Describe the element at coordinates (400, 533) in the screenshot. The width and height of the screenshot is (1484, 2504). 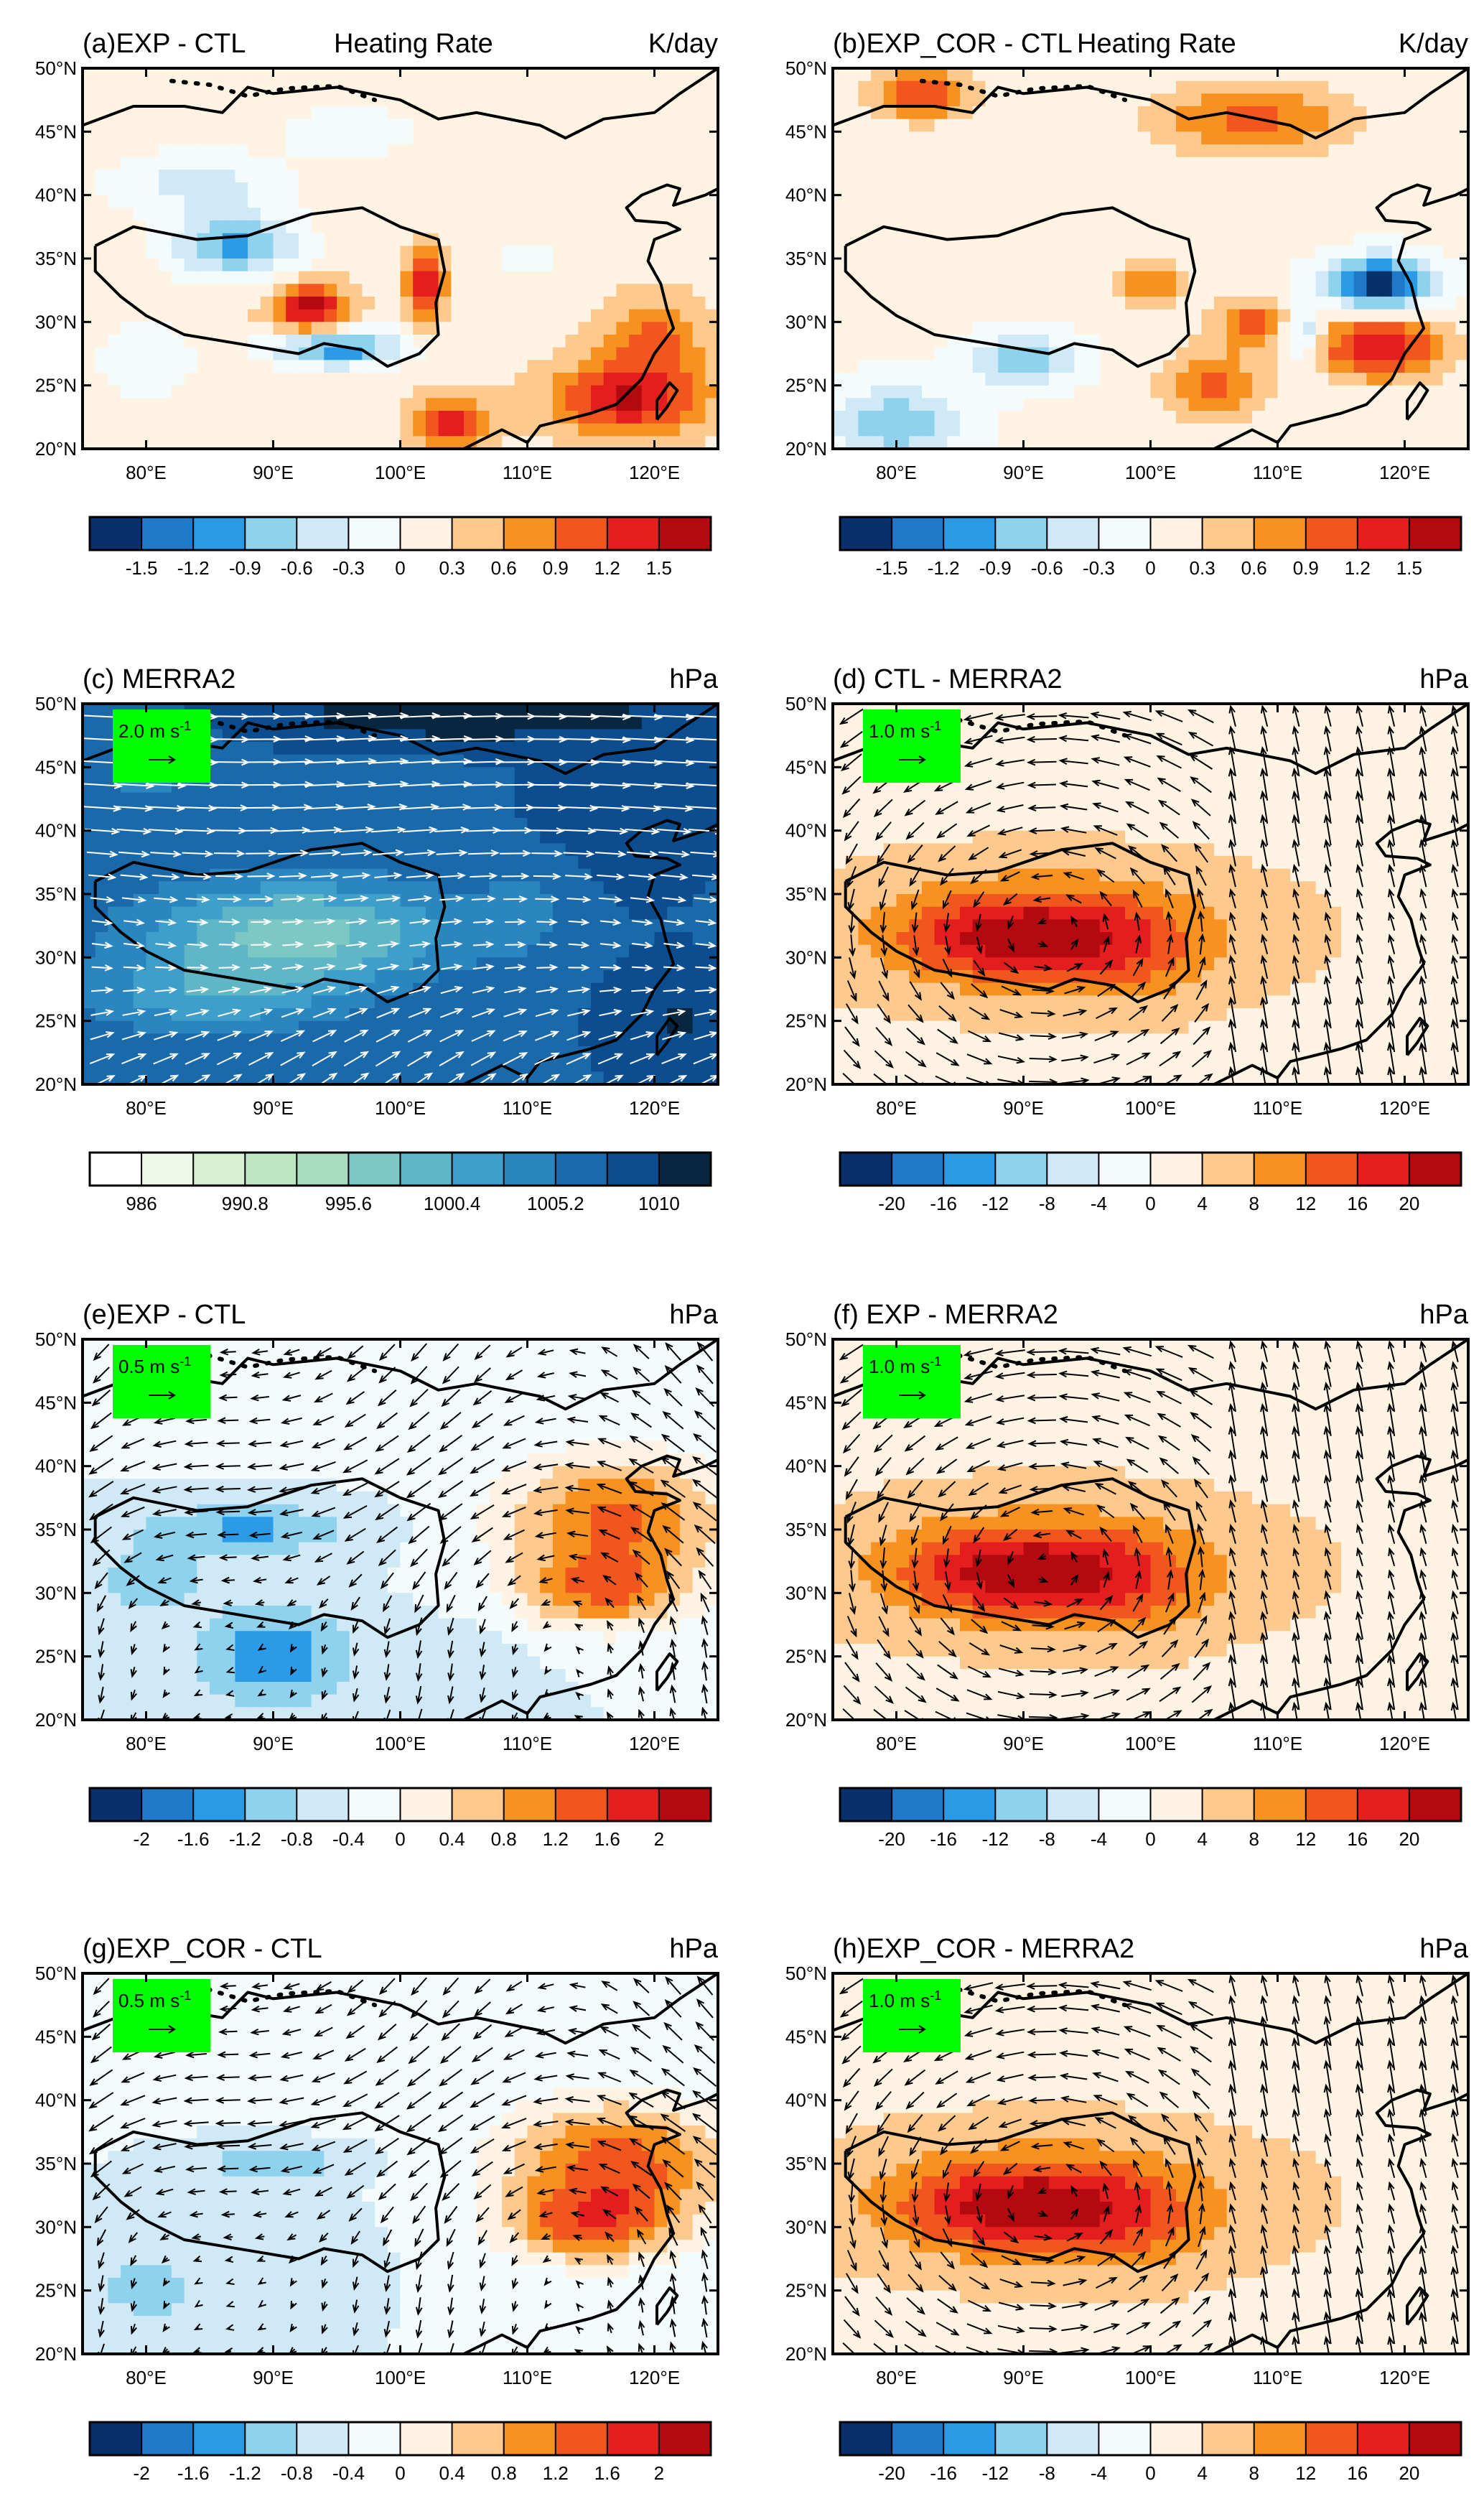
I see `colorbar-frame` at that location.